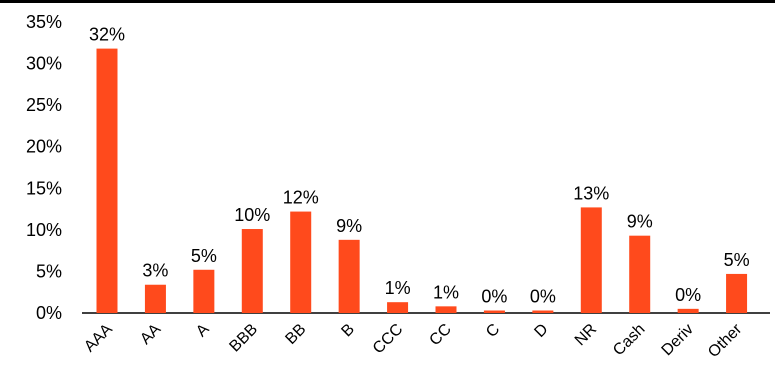 The image size is (775, 372). Describe the element at coordinates (107, 35) in the screenshot. I see `data-label: 32%` at that location.